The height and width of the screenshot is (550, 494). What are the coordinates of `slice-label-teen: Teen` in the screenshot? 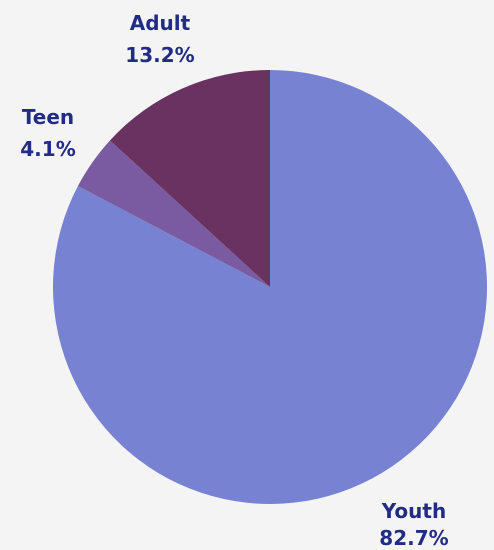 It's located at (48, 117).